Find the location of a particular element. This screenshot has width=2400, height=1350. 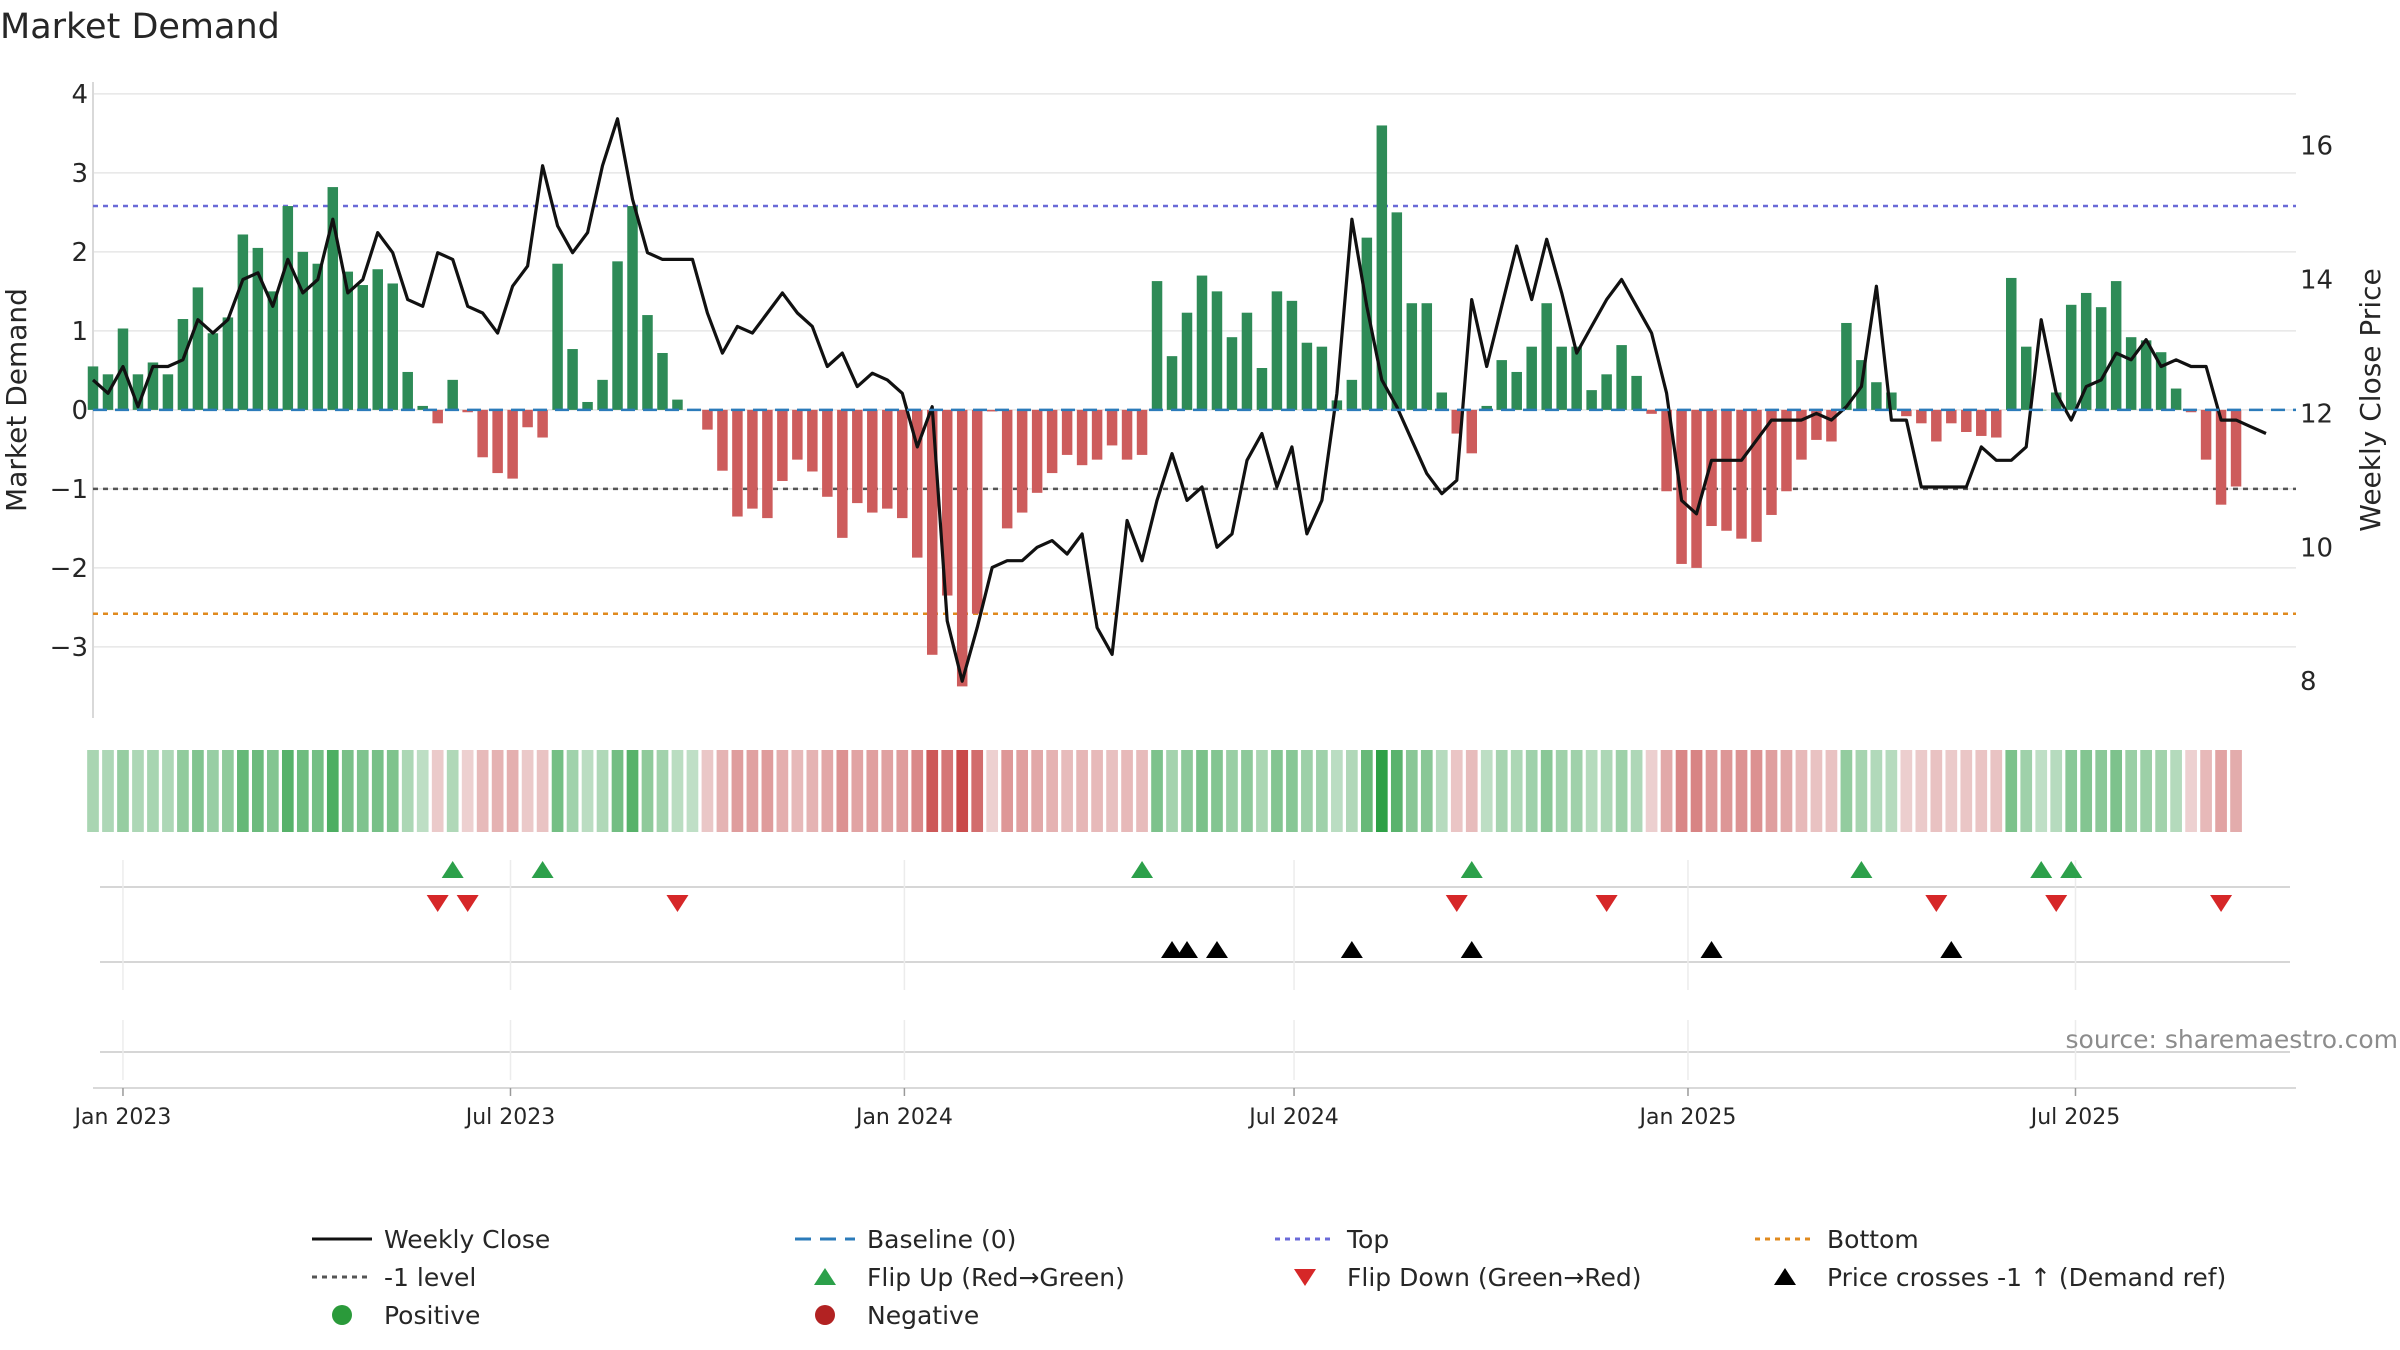

legend-label: -1 level is located at coordinates (430, 1277).